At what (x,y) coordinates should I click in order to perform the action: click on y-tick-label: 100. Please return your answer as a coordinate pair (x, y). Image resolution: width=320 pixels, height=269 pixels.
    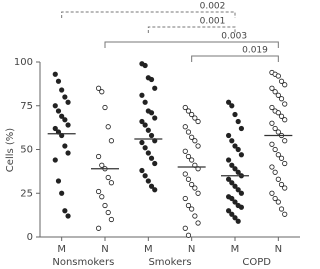
    Looking at the image, I should click on (23, 62).